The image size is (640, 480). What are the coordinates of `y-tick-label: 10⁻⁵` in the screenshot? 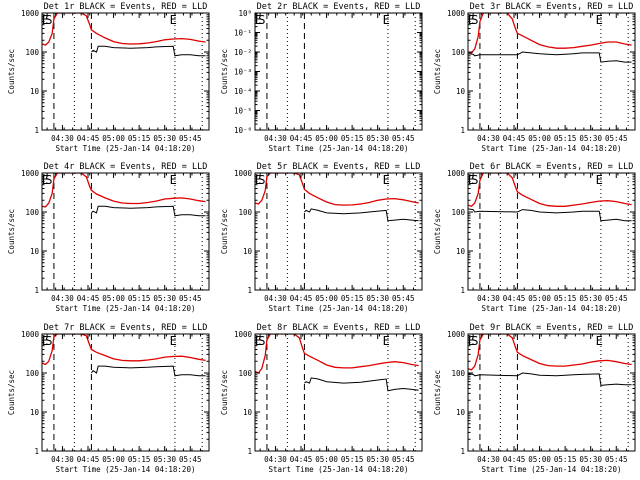 It's located at (243, 111).